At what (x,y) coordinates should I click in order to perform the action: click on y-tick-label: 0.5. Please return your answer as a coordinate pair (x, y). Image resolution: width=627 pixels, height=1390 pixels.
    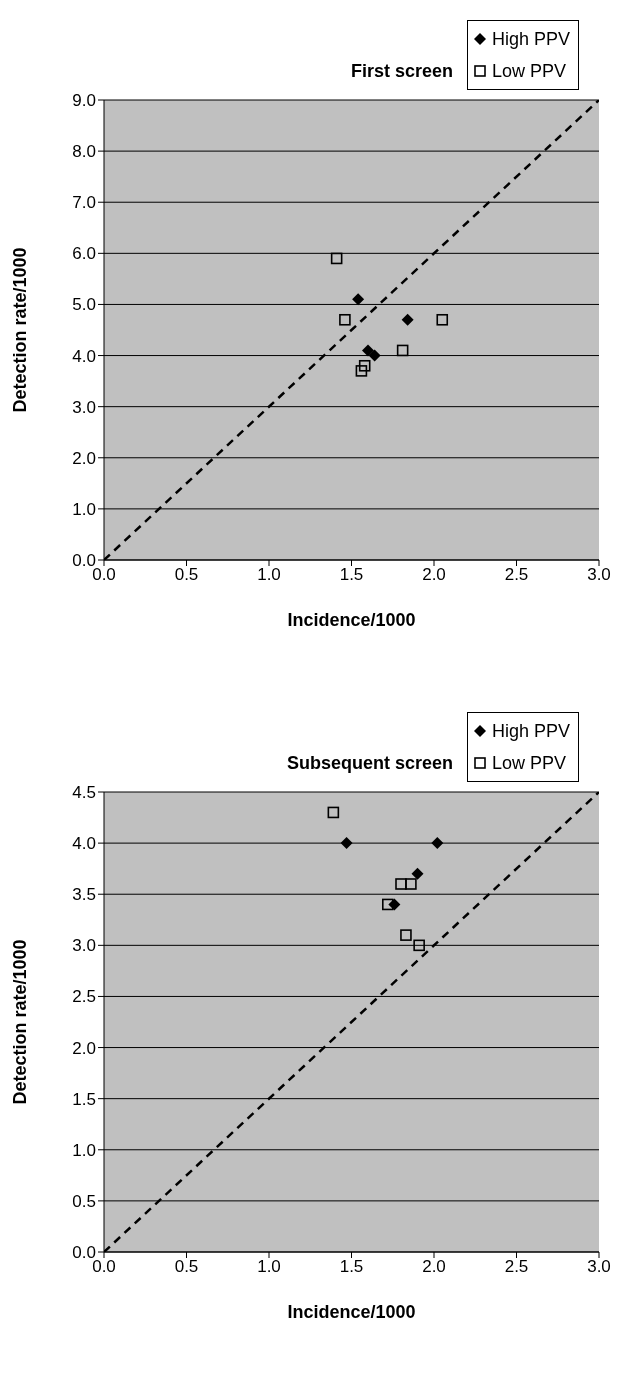
    Looking at the image, I should click on (84, 1201).